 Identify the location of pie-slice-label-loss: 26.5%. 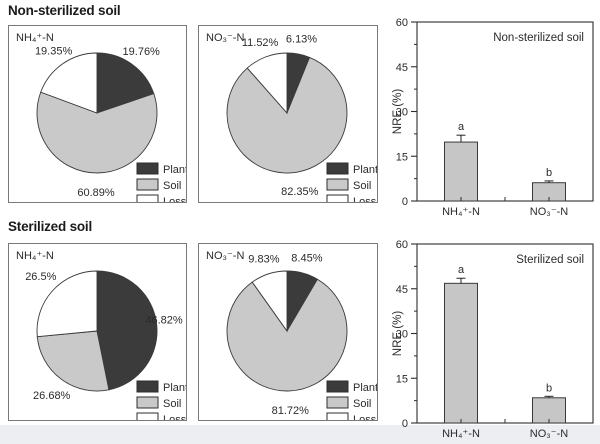
(40, 277).